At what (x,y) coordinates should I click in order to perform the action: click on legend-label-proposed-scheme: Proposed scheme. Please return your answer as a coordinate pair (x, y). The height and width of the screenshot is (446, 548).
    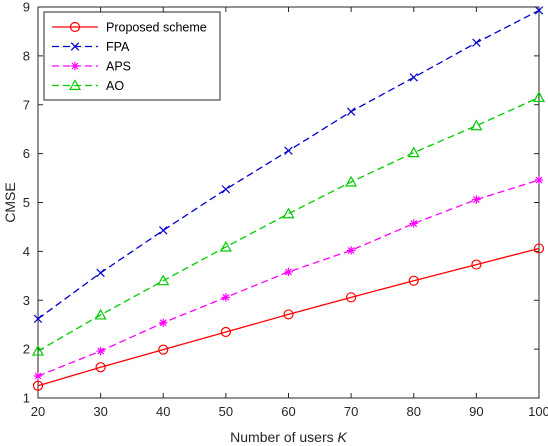
    Looking at the image, I should click on (156, 28).